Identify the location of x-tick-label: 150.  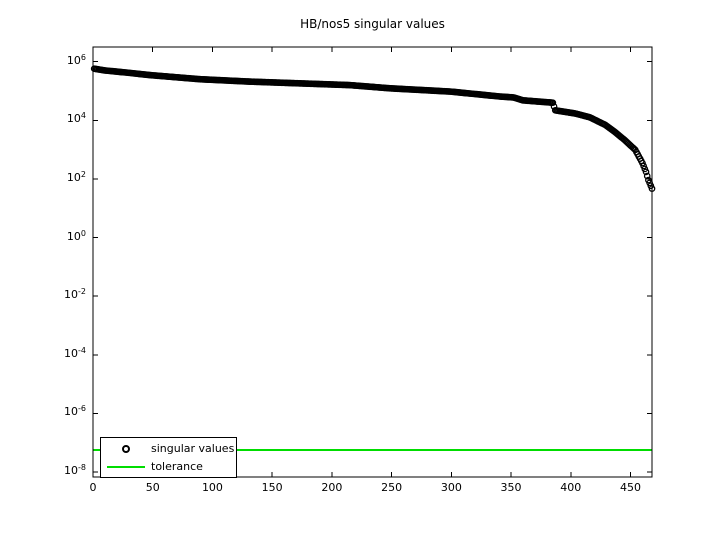
(272, 487).